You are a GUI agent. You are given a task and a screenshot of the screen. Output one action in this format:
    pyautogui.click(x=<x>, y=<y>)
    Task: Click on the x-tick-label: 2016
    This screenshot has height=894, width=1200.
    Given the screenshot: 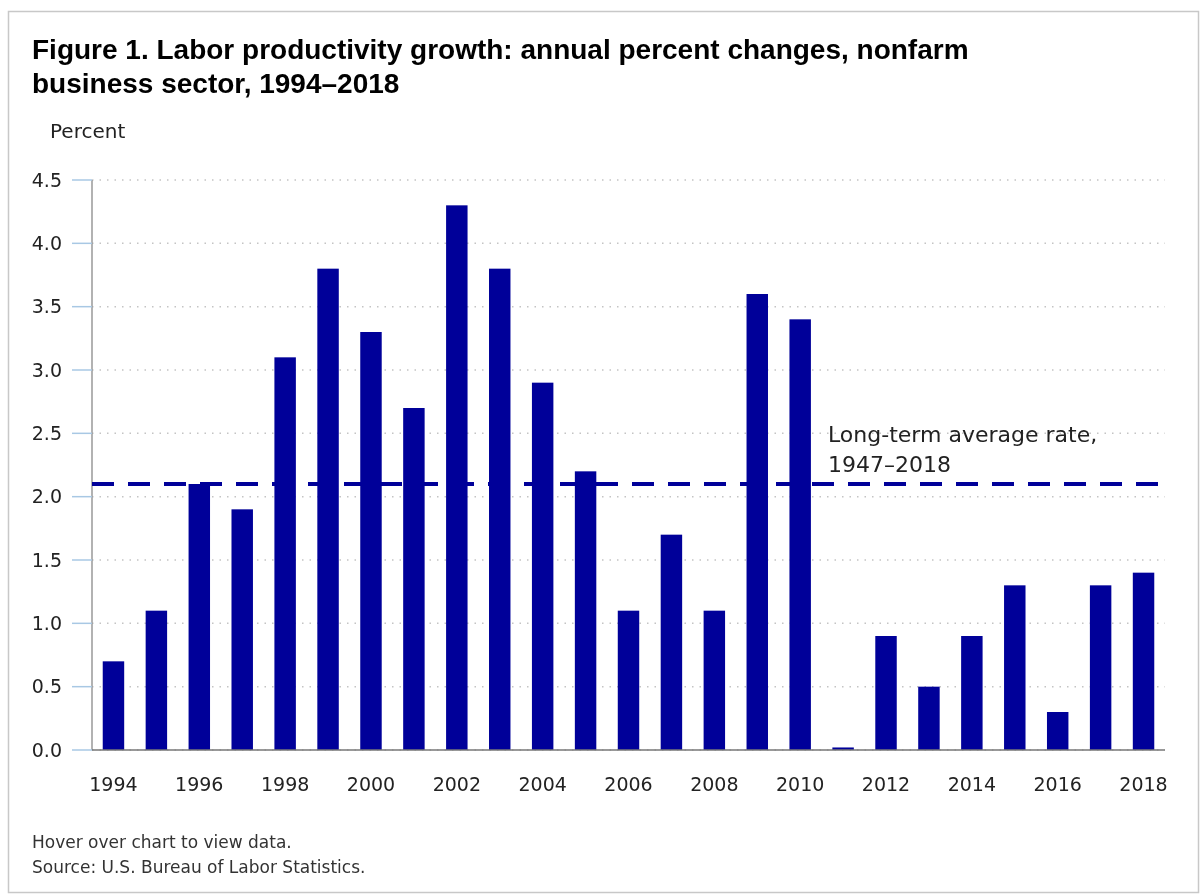 What is the action you would take?
    pyautogui.click(x=1057, y=784)
    